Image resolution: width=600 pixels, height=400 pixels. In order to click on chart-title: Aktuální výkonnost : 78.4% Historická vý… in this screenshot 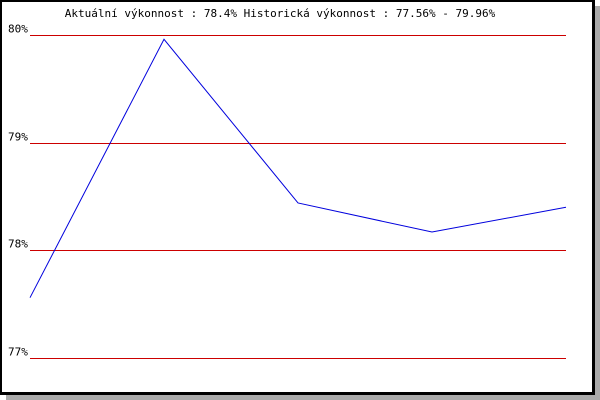, I will do `click(280, 13)`.